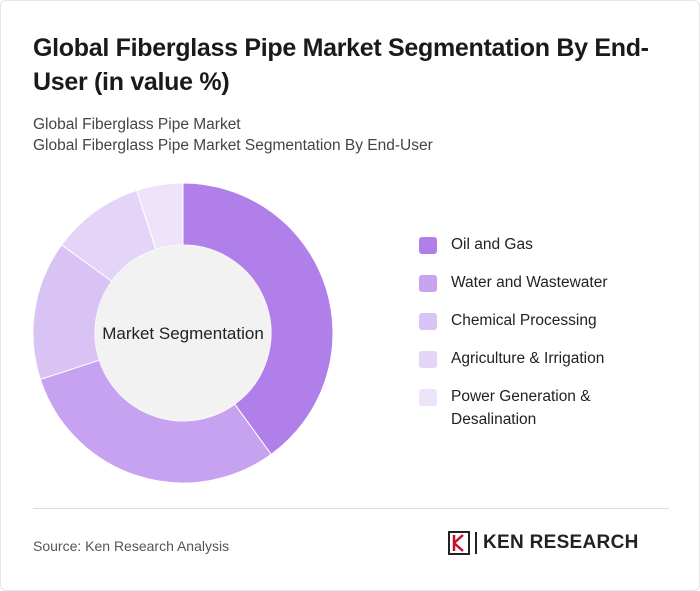  What do you see at coordinates (476, 543) in the screenshot?
I see `logo-separator` at bounding box center [476, 543].